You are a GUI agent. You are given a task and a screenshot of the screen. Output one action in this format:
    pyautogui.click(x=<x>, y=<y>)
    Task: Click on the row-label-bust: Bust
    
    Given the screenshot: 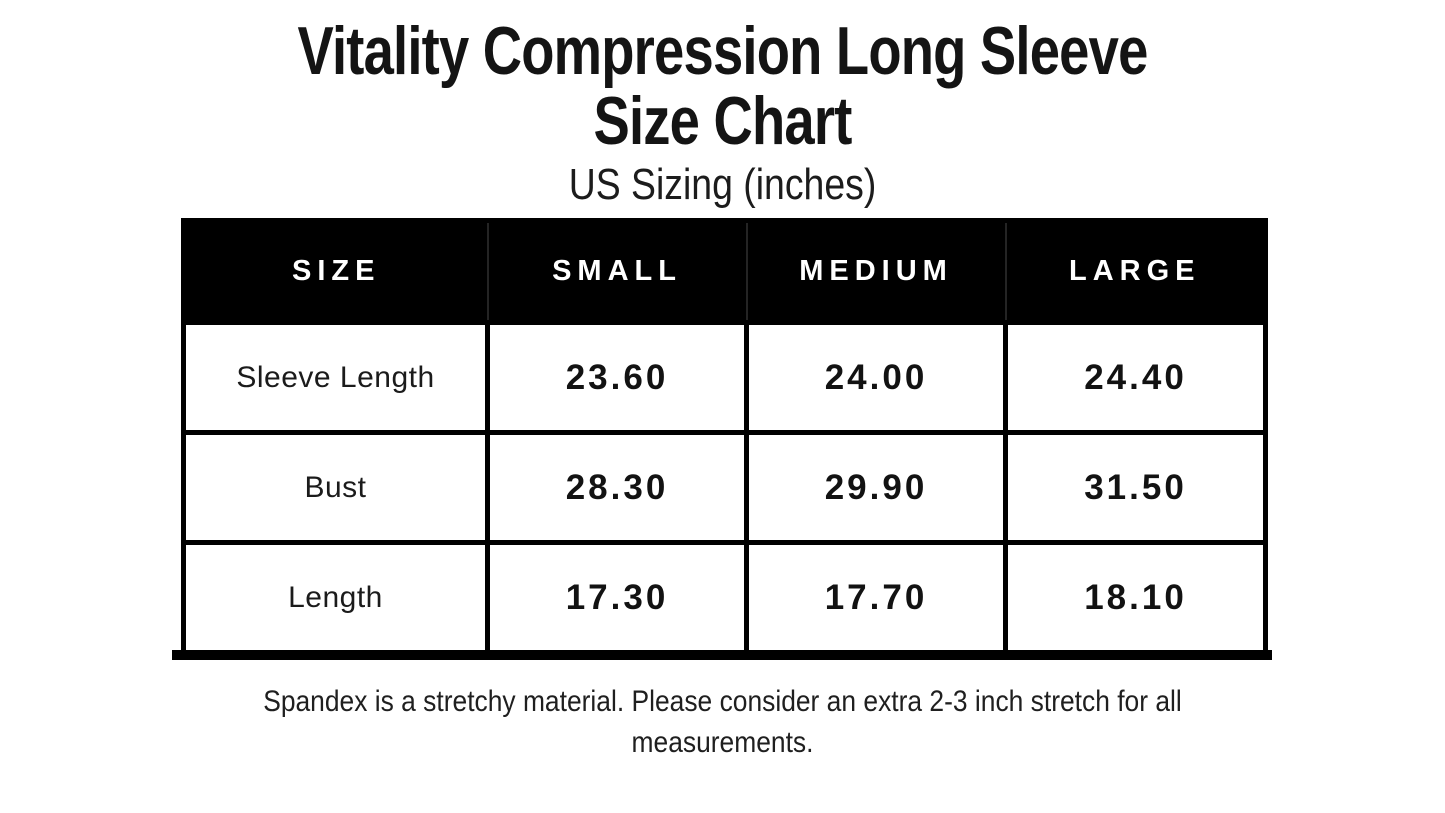 What is the action you would take?
    pyautogui.click(x=335, y=487)
    